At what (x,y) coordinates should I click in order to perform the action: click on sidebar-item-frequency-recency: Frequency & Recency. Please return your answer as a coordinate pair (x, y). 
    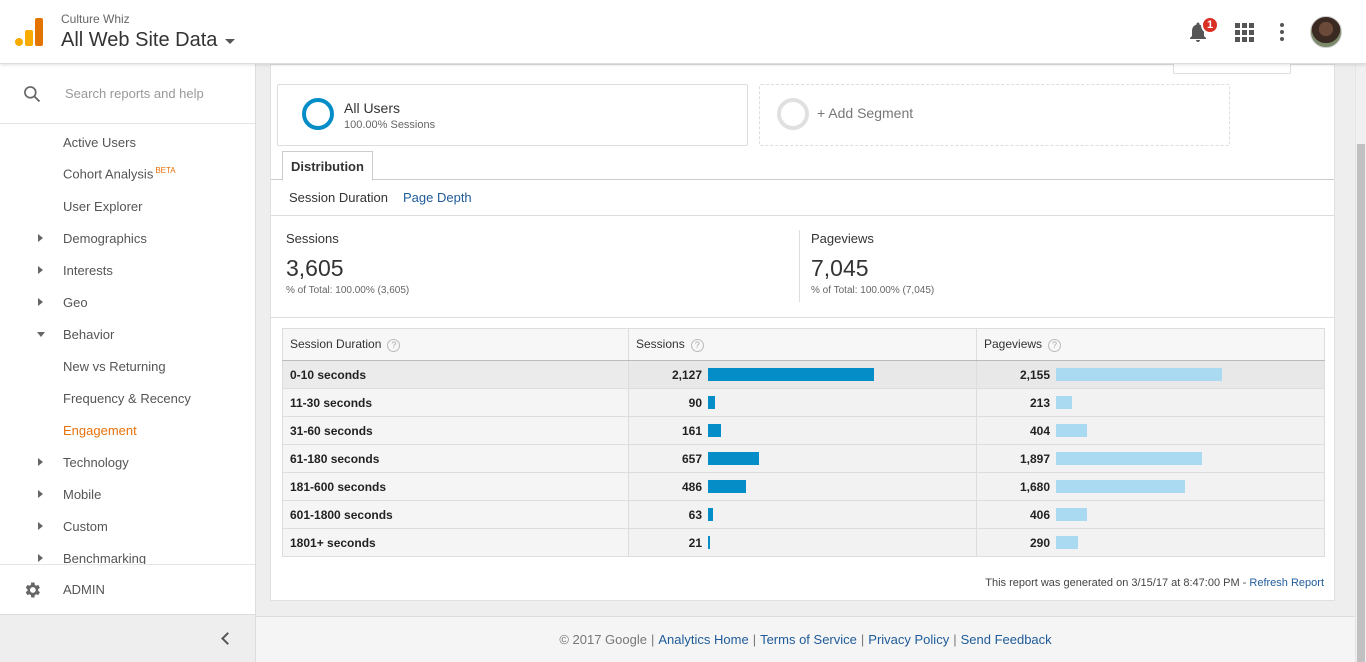
    Looking at the image, I should click on (127, 398).